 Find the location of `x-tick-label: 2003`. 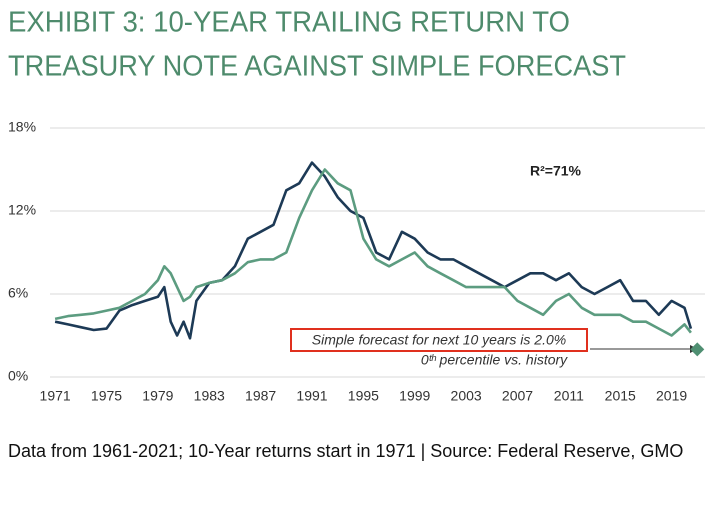

x-tick-label: 2003 is located at coordinates (466, 396).